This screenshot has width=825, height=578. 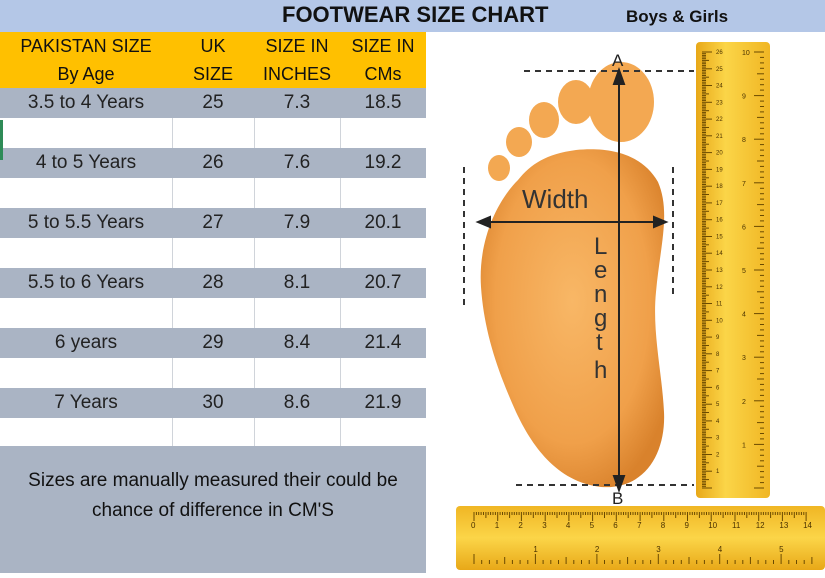 I want to click on cell-age: 5 to 5.5 Years, so click(x=86, y=222).